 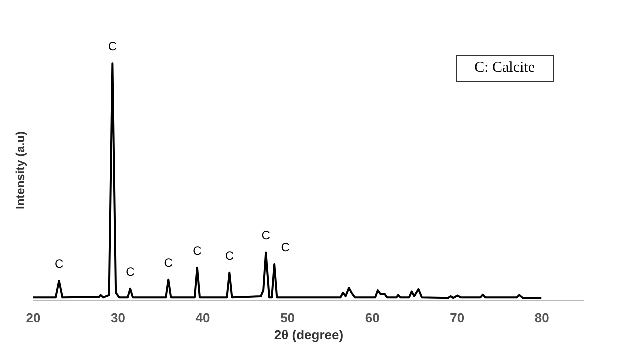 I want to click on x-tick-label: 60, so click(x=372, y=318).